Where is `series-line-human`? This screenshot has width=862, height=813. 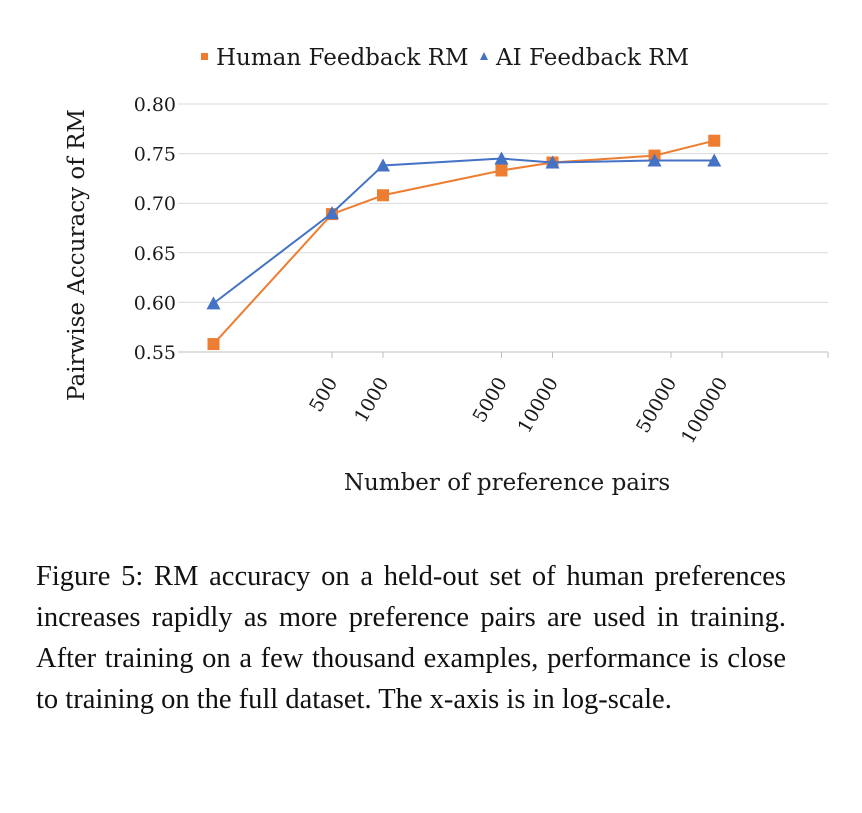 series-line-human is located at coordinates (463, 242).